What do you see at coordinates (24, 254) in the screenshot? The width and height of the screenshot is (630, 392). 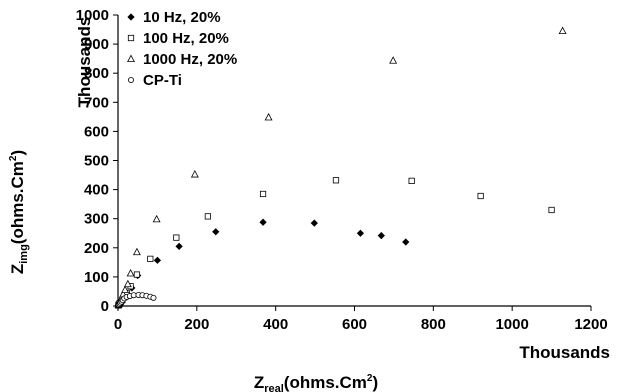 I see `y-title-subscript: img` at bounding box center [24, 254].